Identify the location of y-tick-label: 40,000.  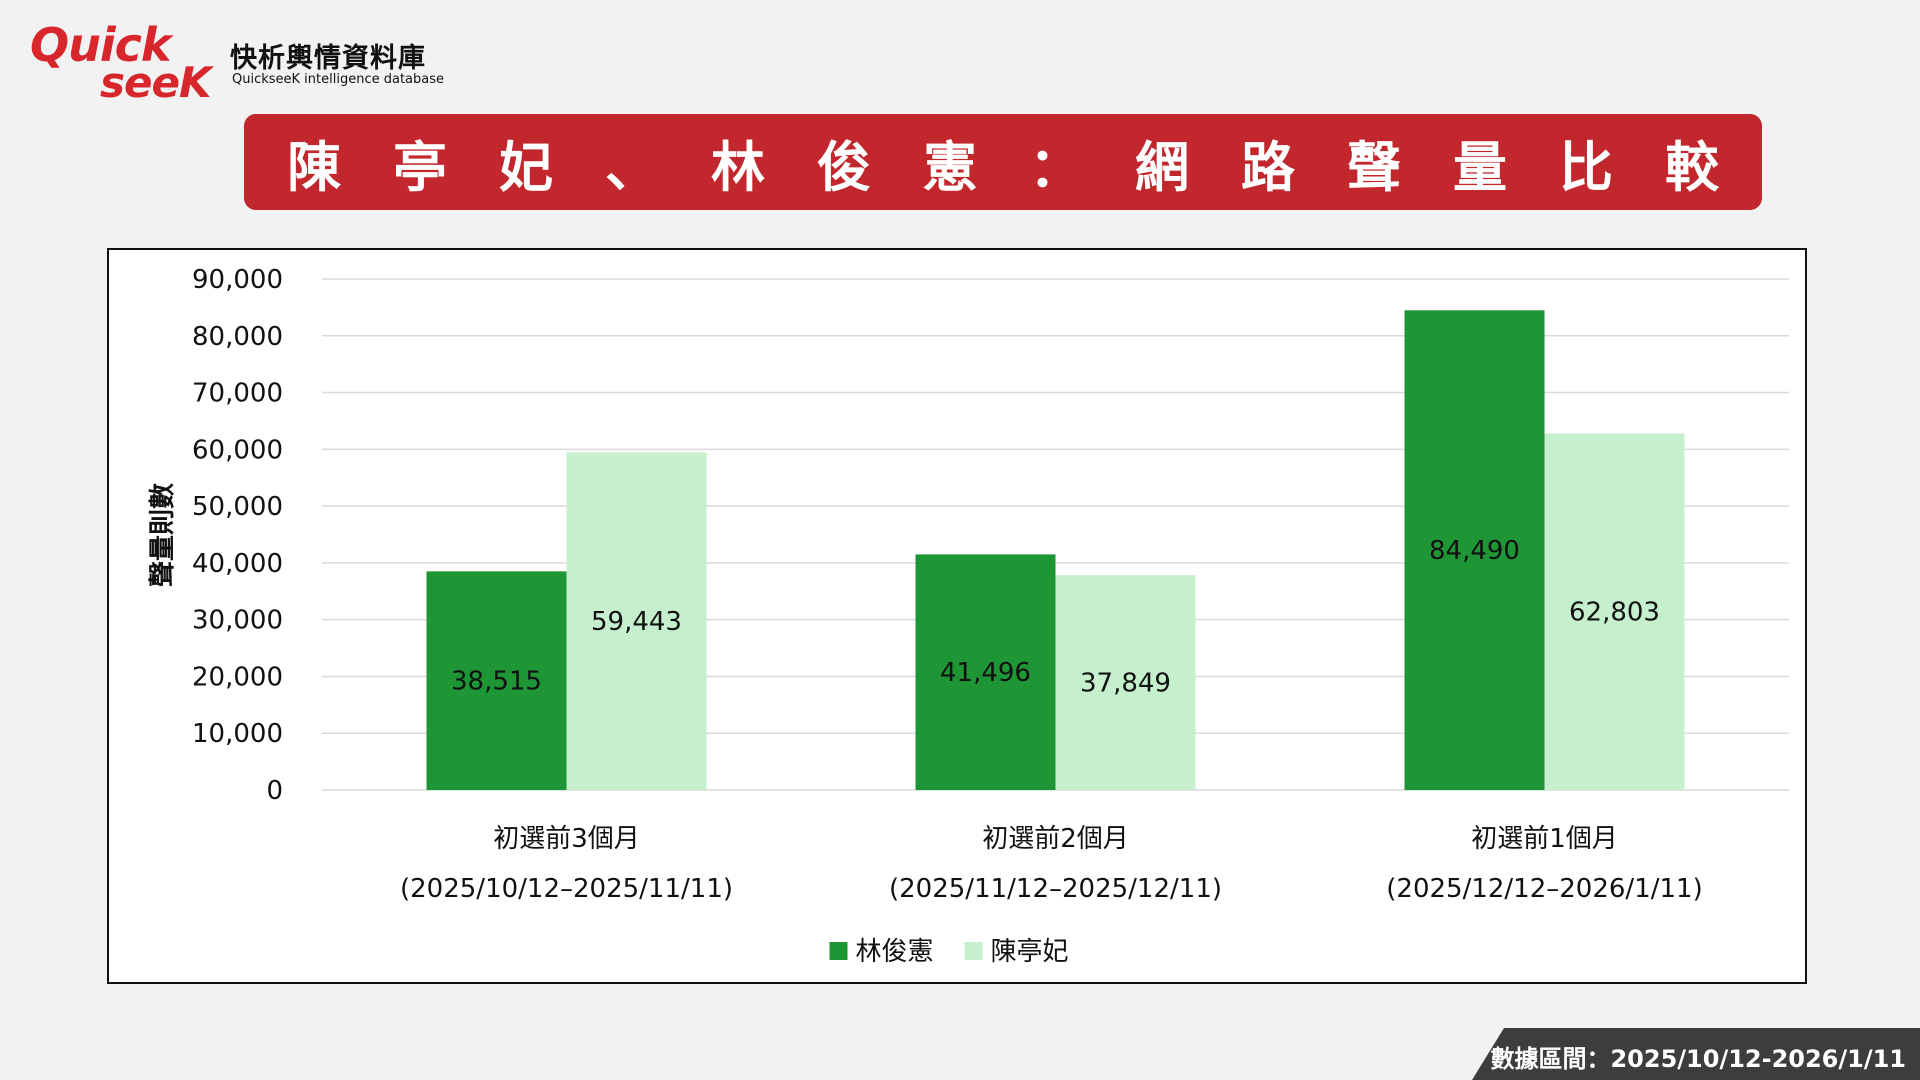
(237, 564).